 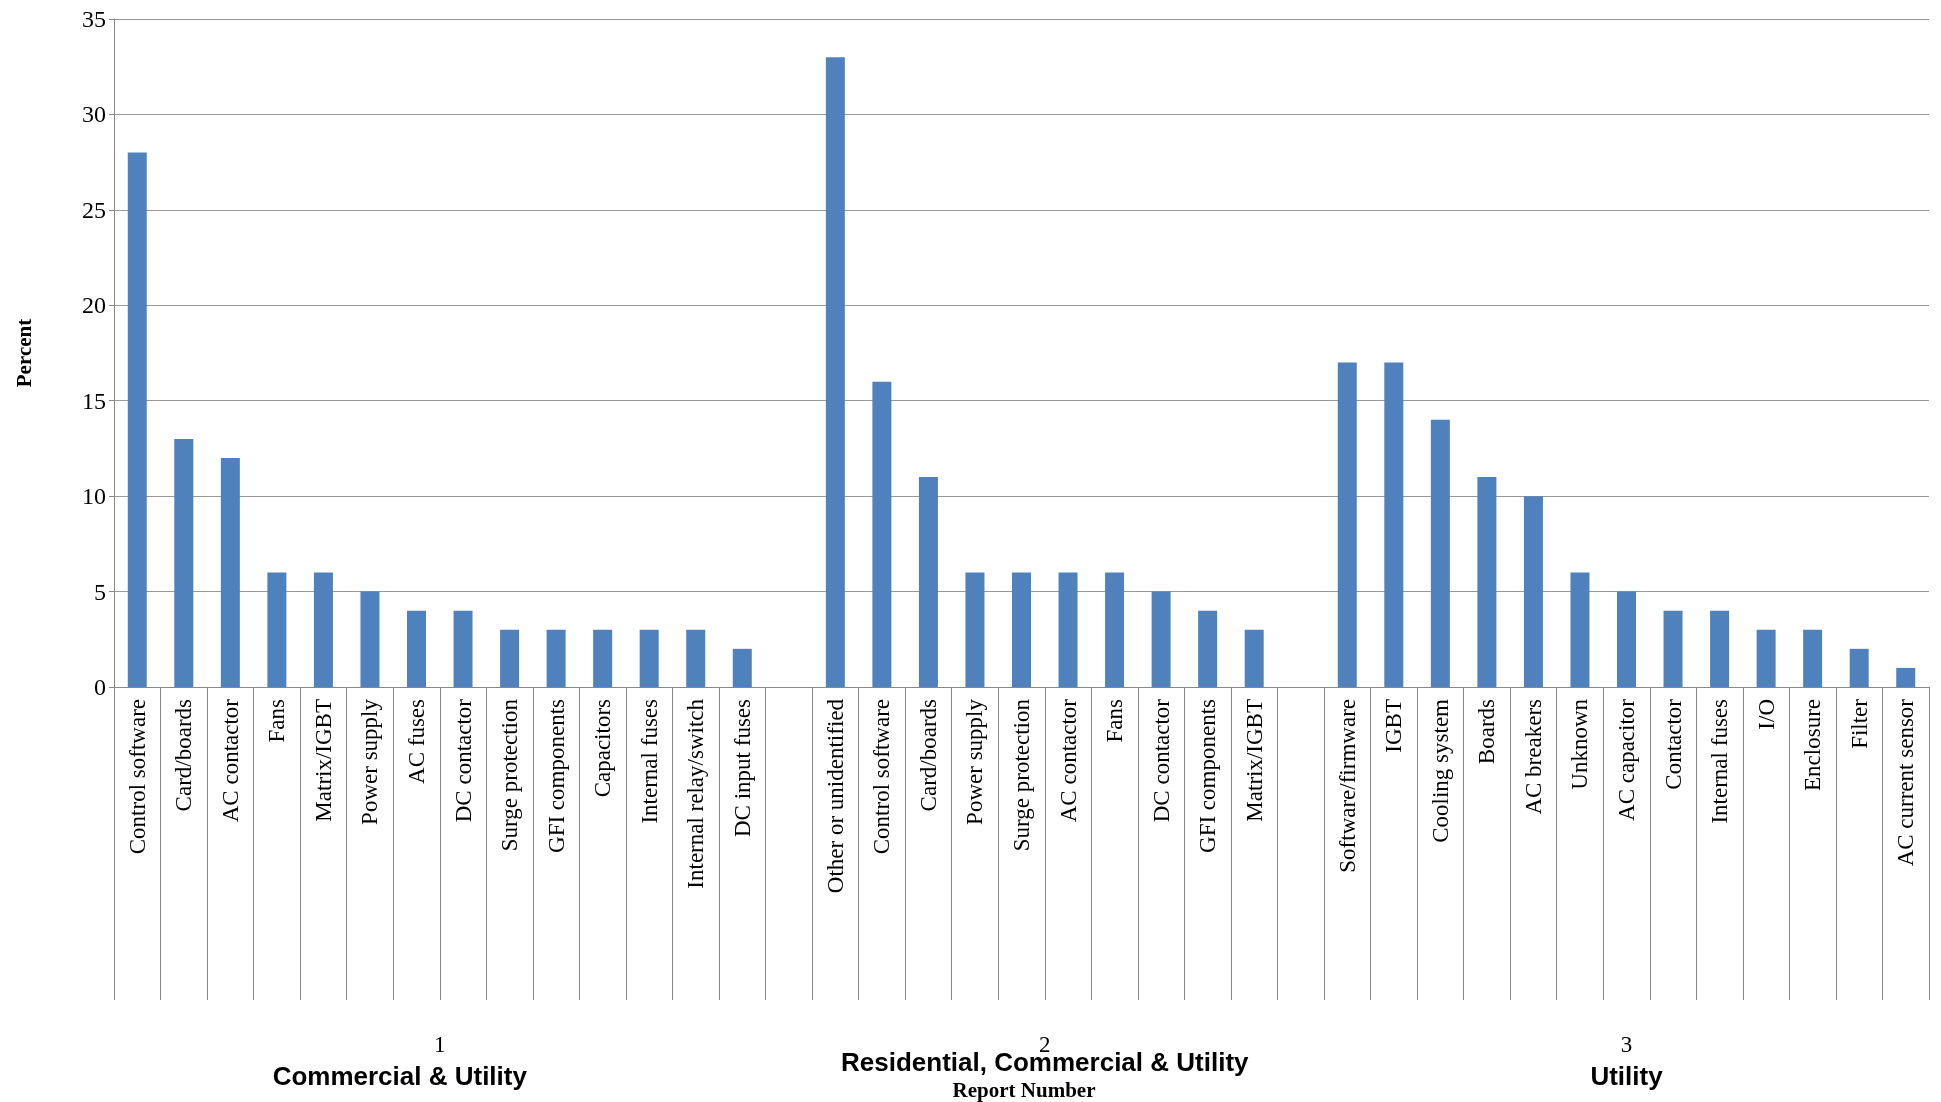 I want to click on x-tick-label: Capacitors, so click(x=603, y=748).